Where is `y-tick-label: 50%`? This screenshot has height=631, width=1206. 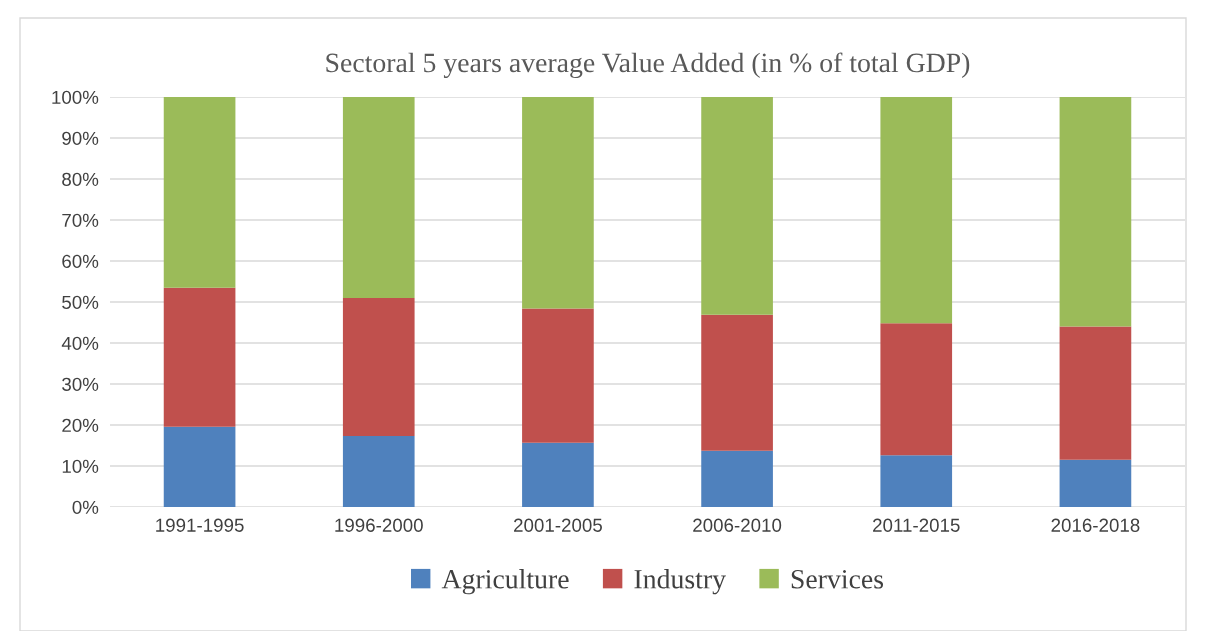 y-tick-label: 50% is located at coordinates (80, 302).